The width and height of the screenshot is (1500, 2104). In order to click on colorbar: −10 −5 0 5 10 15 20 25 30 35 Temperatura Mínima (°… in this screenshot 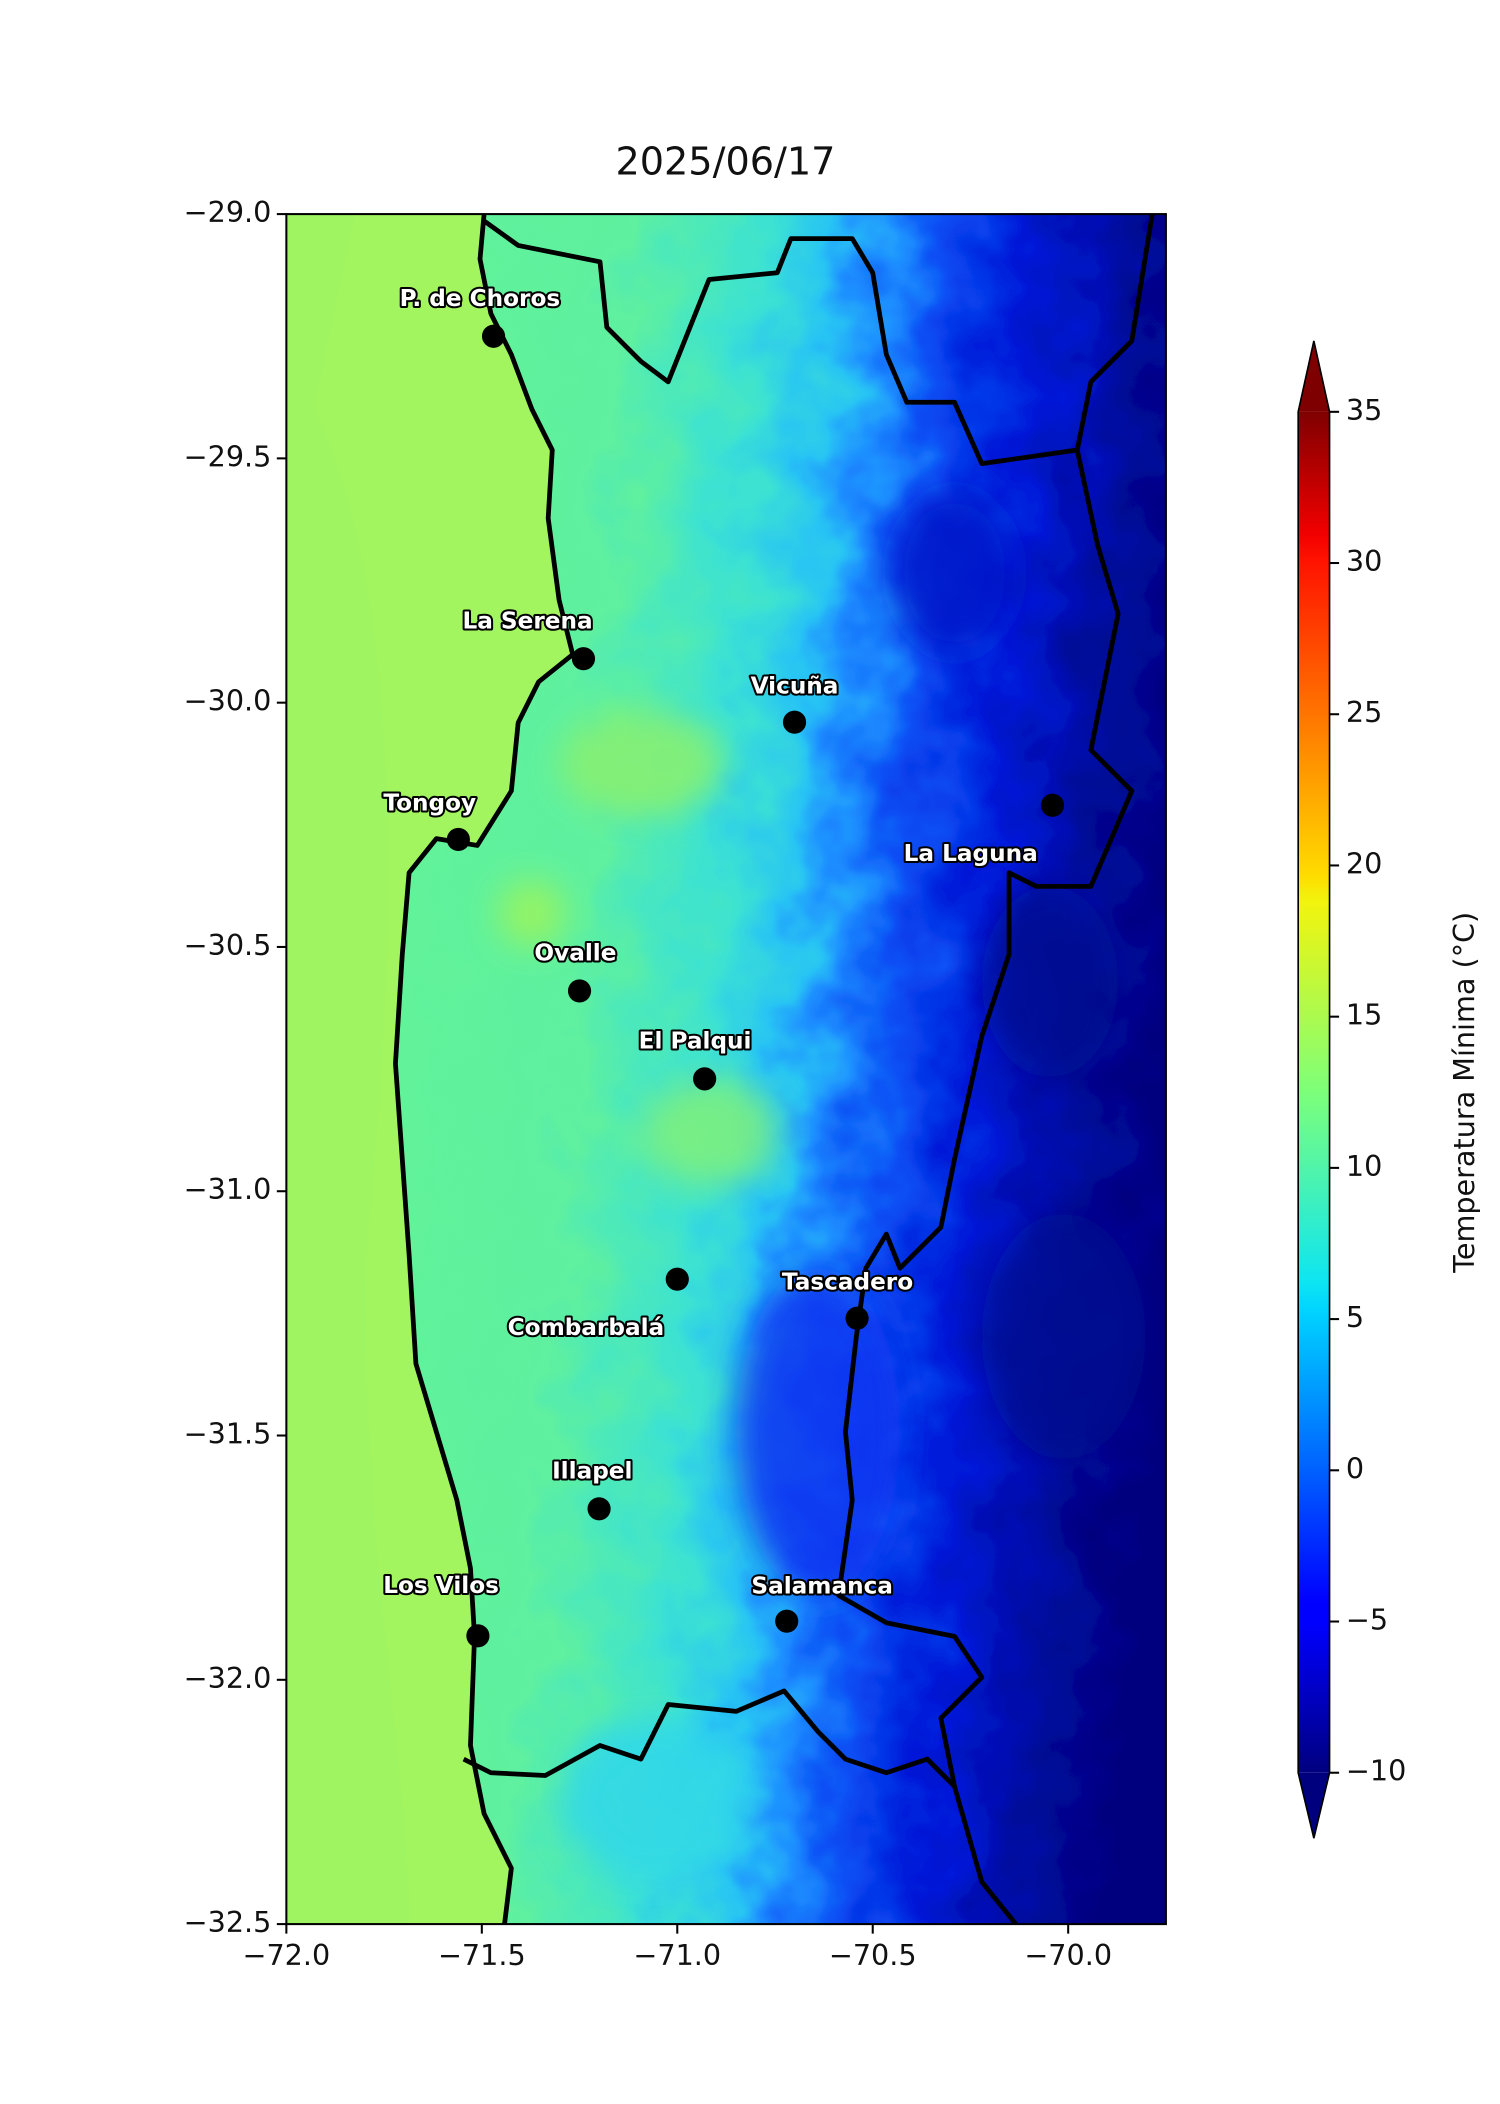, I will do `click(1389, 1089)`.